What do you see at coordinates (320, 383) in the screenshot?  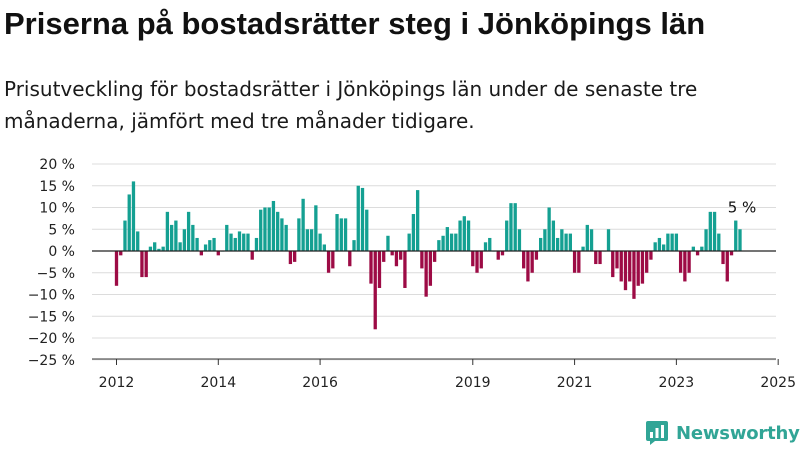 I see `x-tick-label: 2016` at bounding box center [320, 383].